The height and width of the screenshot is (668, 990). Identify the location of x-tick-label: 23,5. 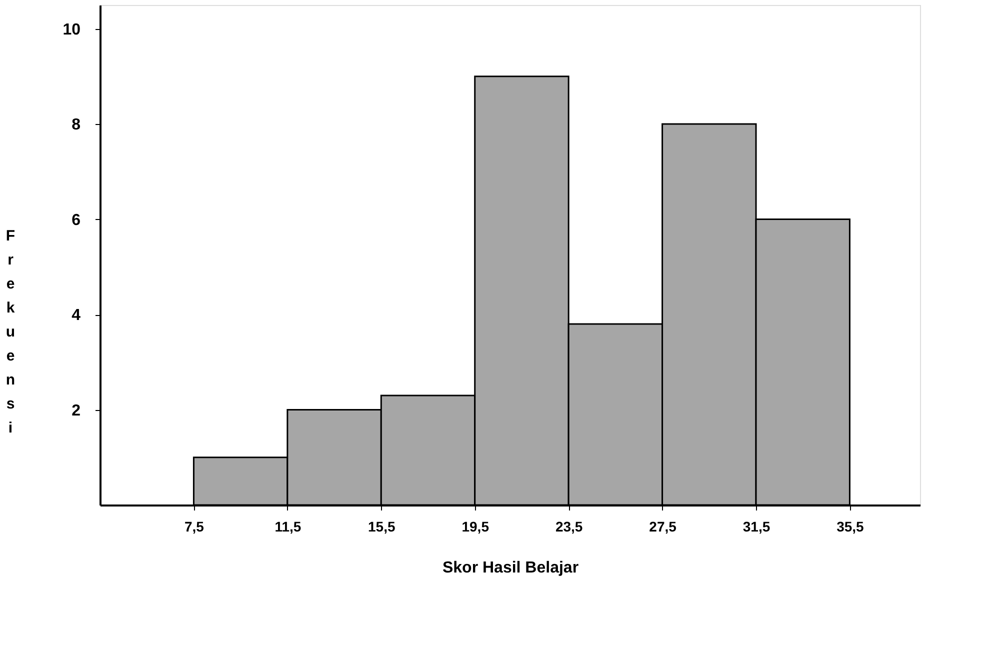
(569, 526).